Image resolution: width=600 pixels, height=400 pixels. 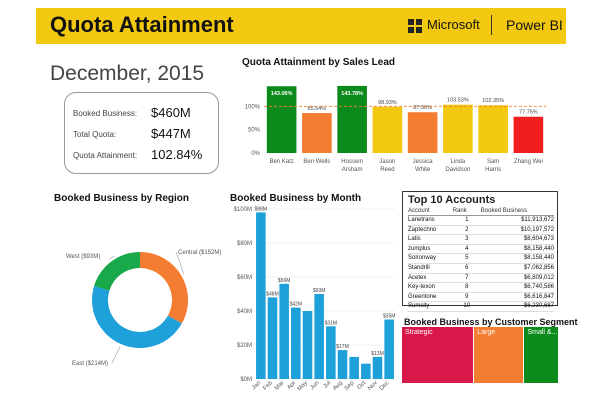 What do you see at coordinates (244, 278) in the screenshot?
I see `y-tick-label: $60M` at bounding box center [244, 278].